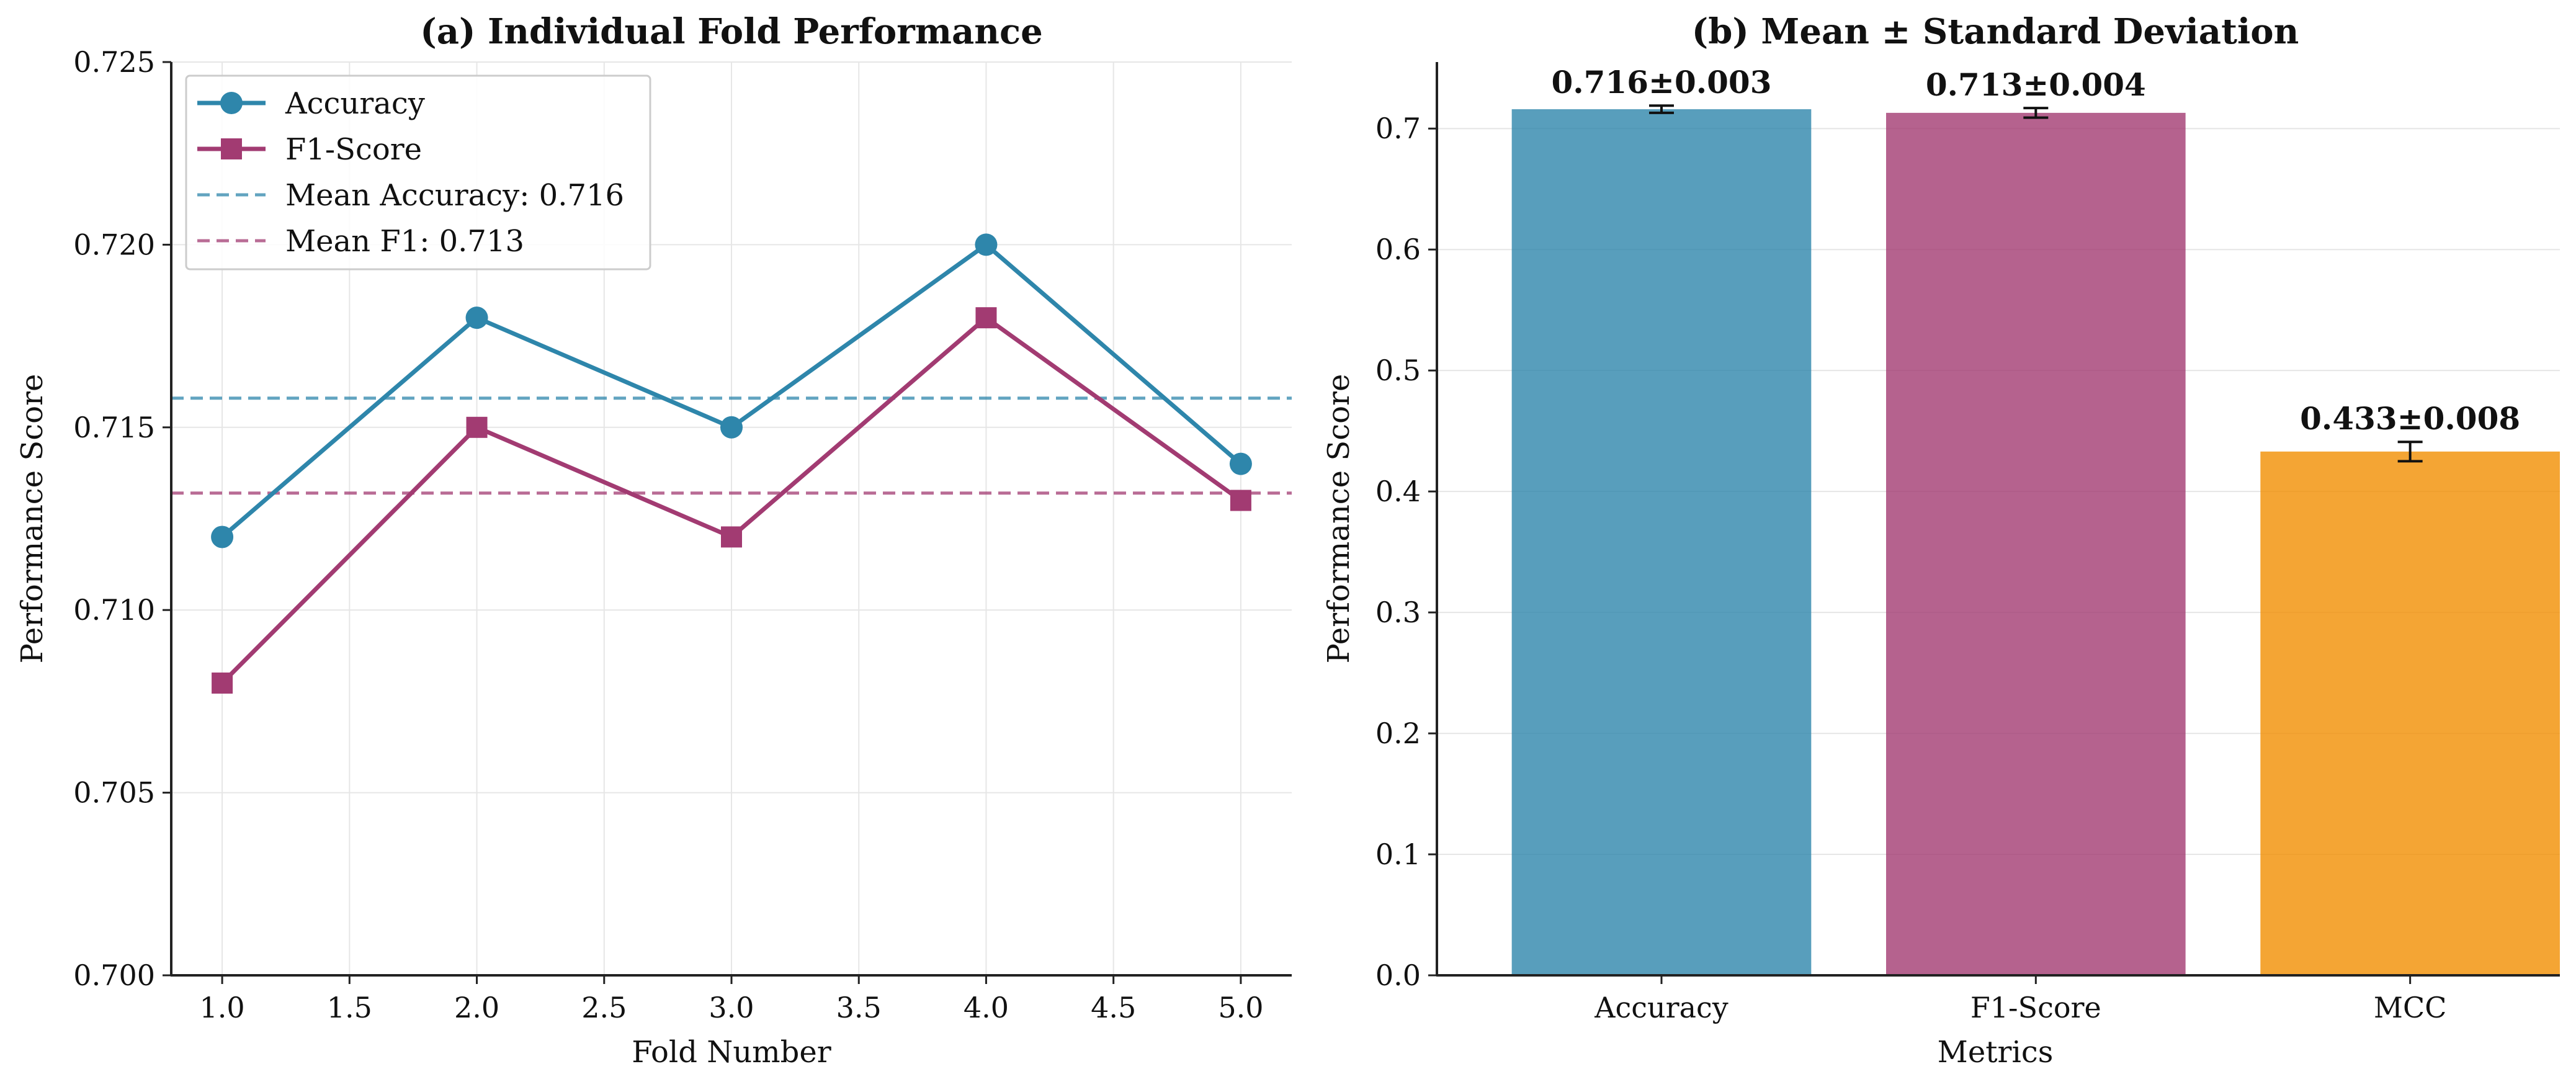 The height and width of the screenshot is (1087, 2576). Describe the element at coordinates (355, 103) in the screenshot. I see `legend-item-label: Accuracy` at that location.